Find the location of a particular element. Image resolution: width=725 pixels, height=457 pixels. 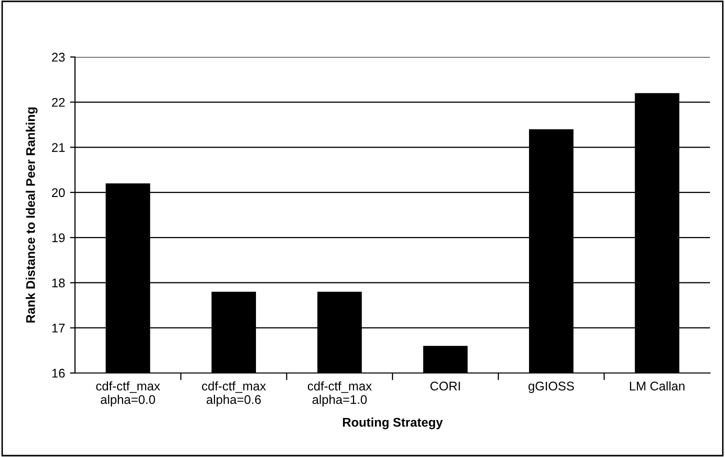

y-tick-label: 19 is located at coordinates (58, 237).